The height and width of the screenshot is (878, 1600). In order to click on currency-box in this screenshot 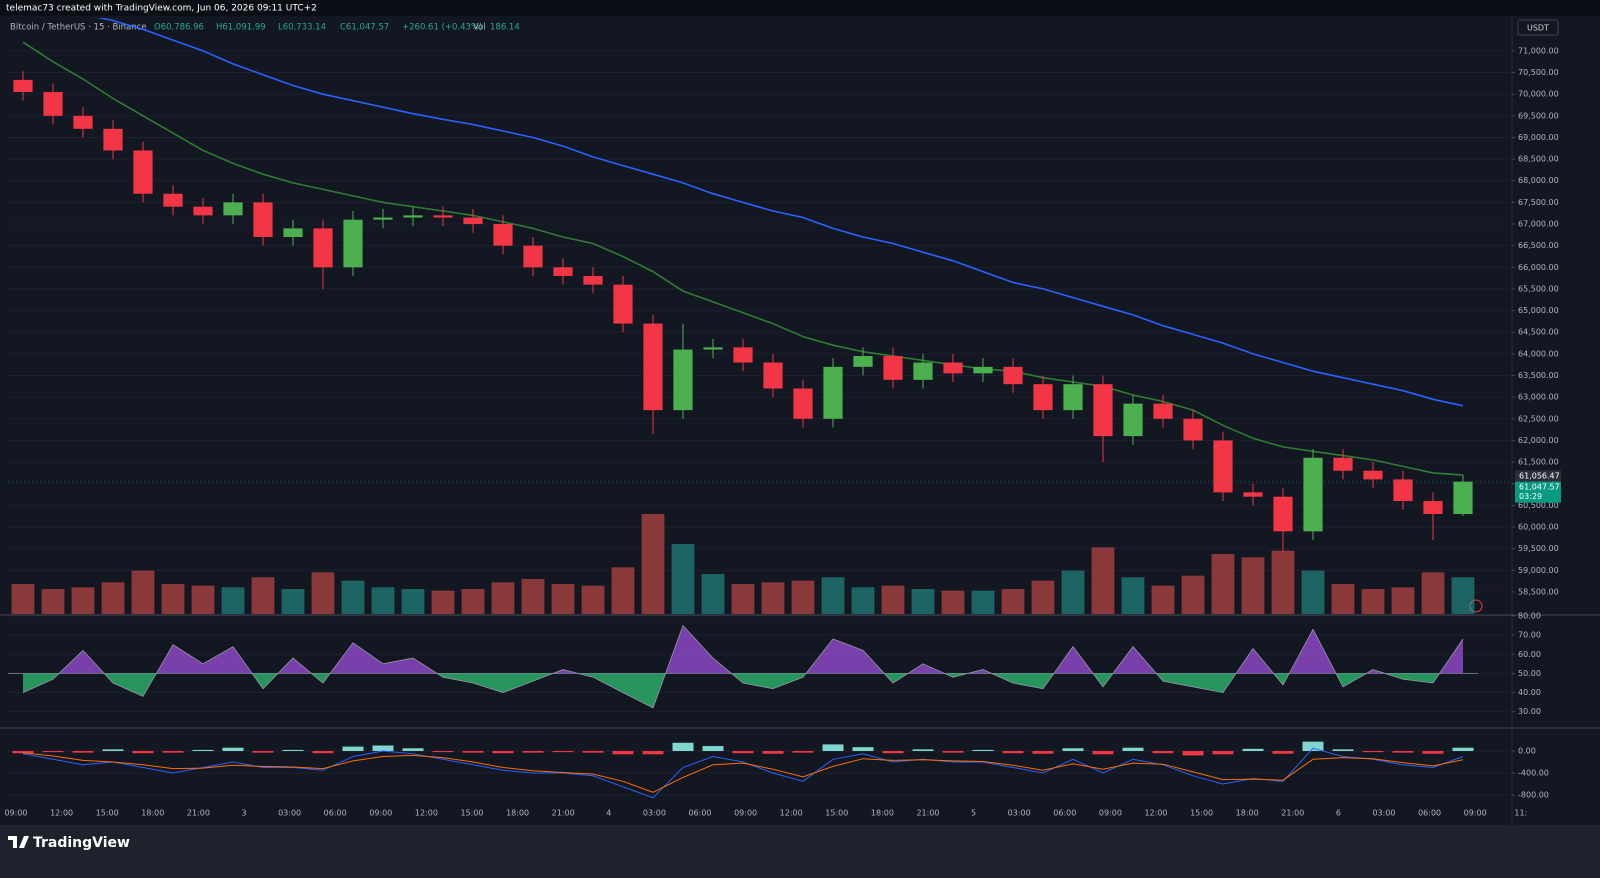, I will do `click(1538, 27)`.